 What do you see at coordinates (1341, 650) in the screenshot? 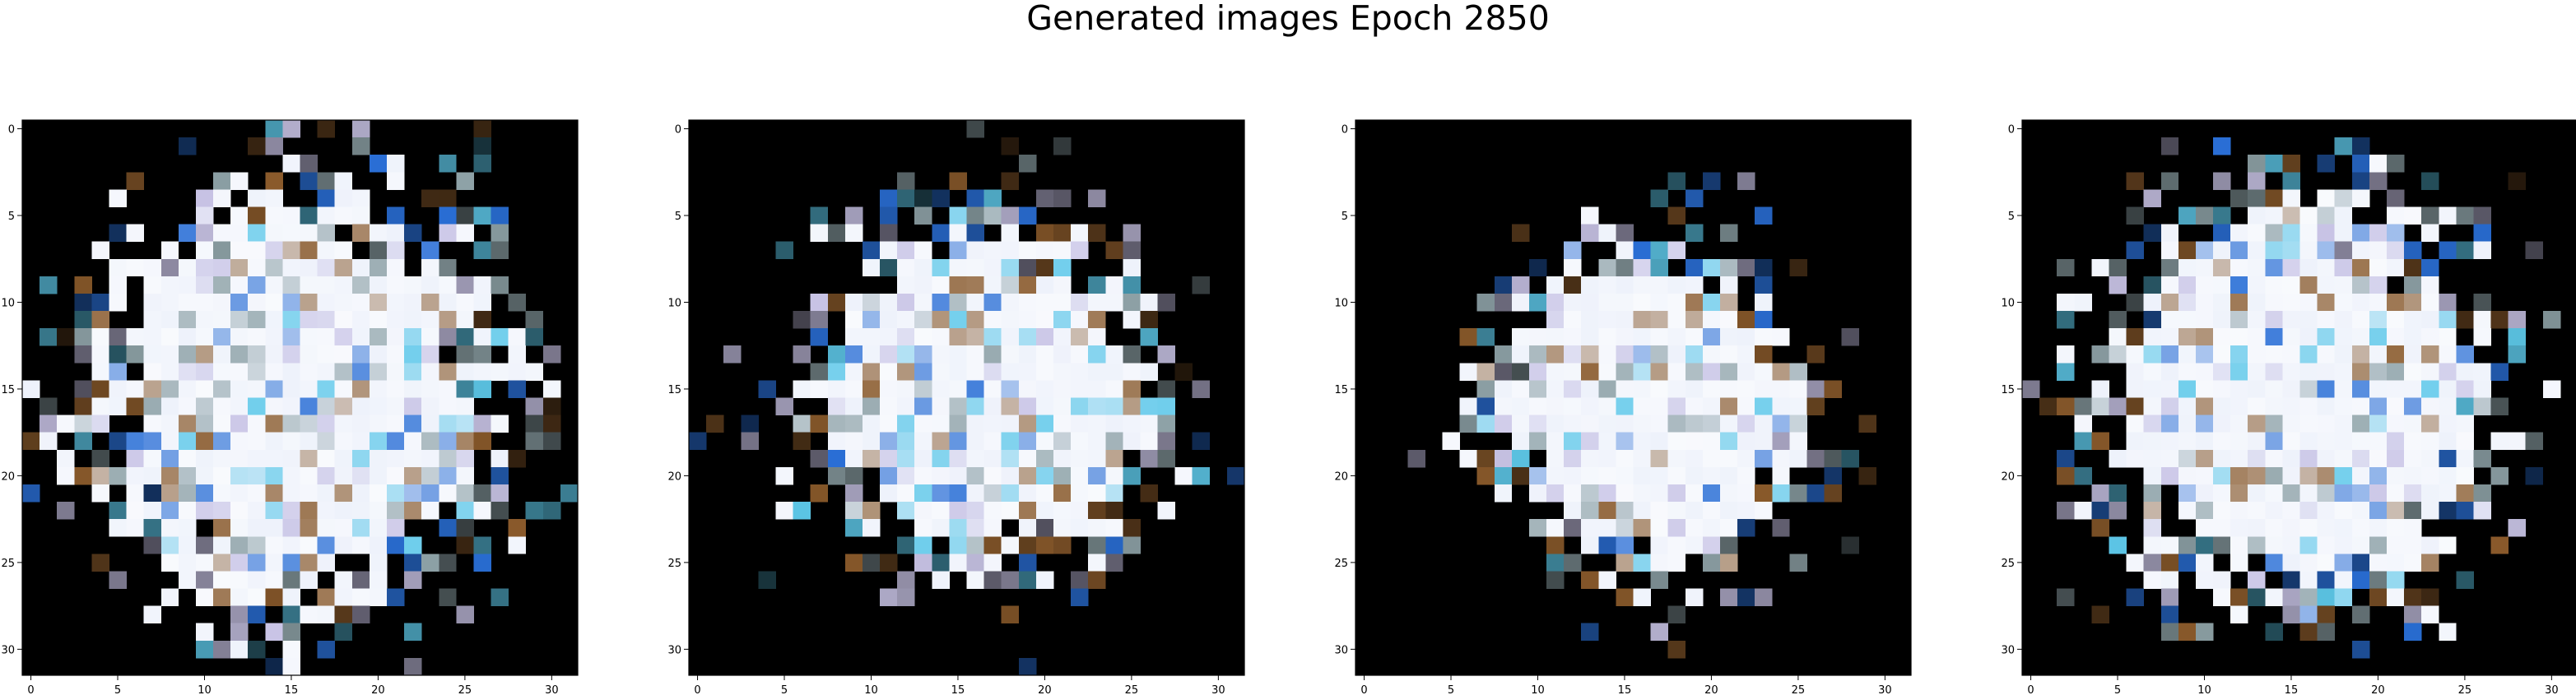
I see `y-tick-label: 30` at bounding box center [1341, 650].